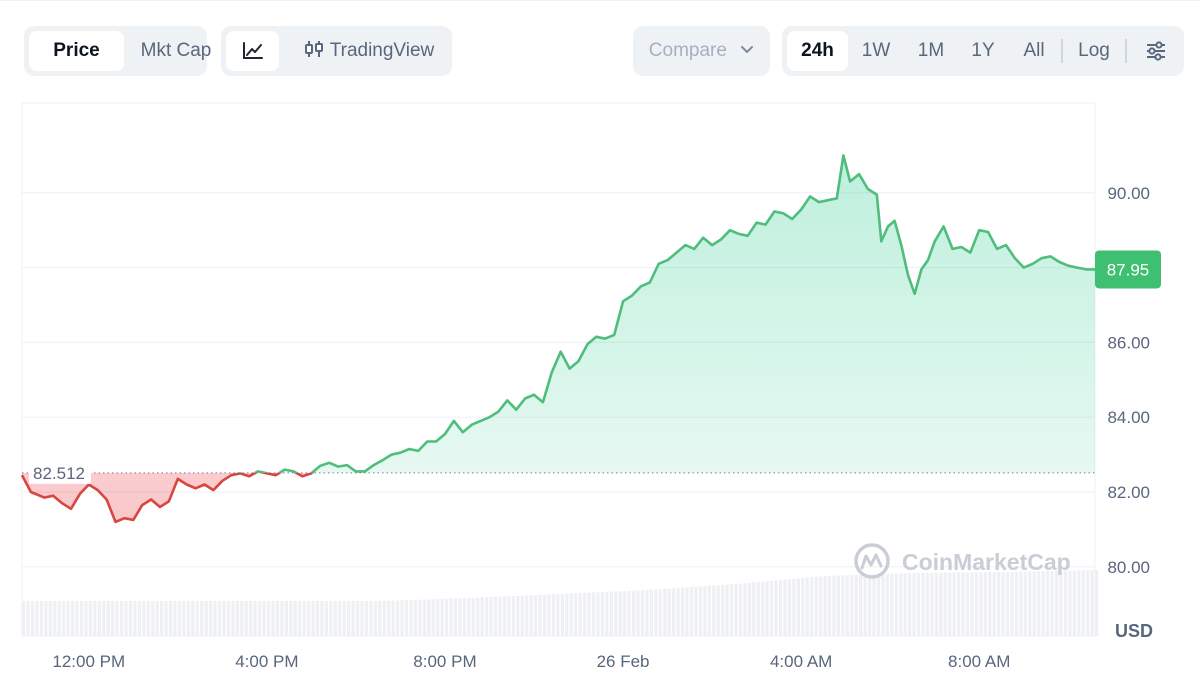 This screenshot has width=1200, height=678. Describe the element at coordinates (1094, 50) in the screenshot. I see `log-scale-toggle: Log` at that location.